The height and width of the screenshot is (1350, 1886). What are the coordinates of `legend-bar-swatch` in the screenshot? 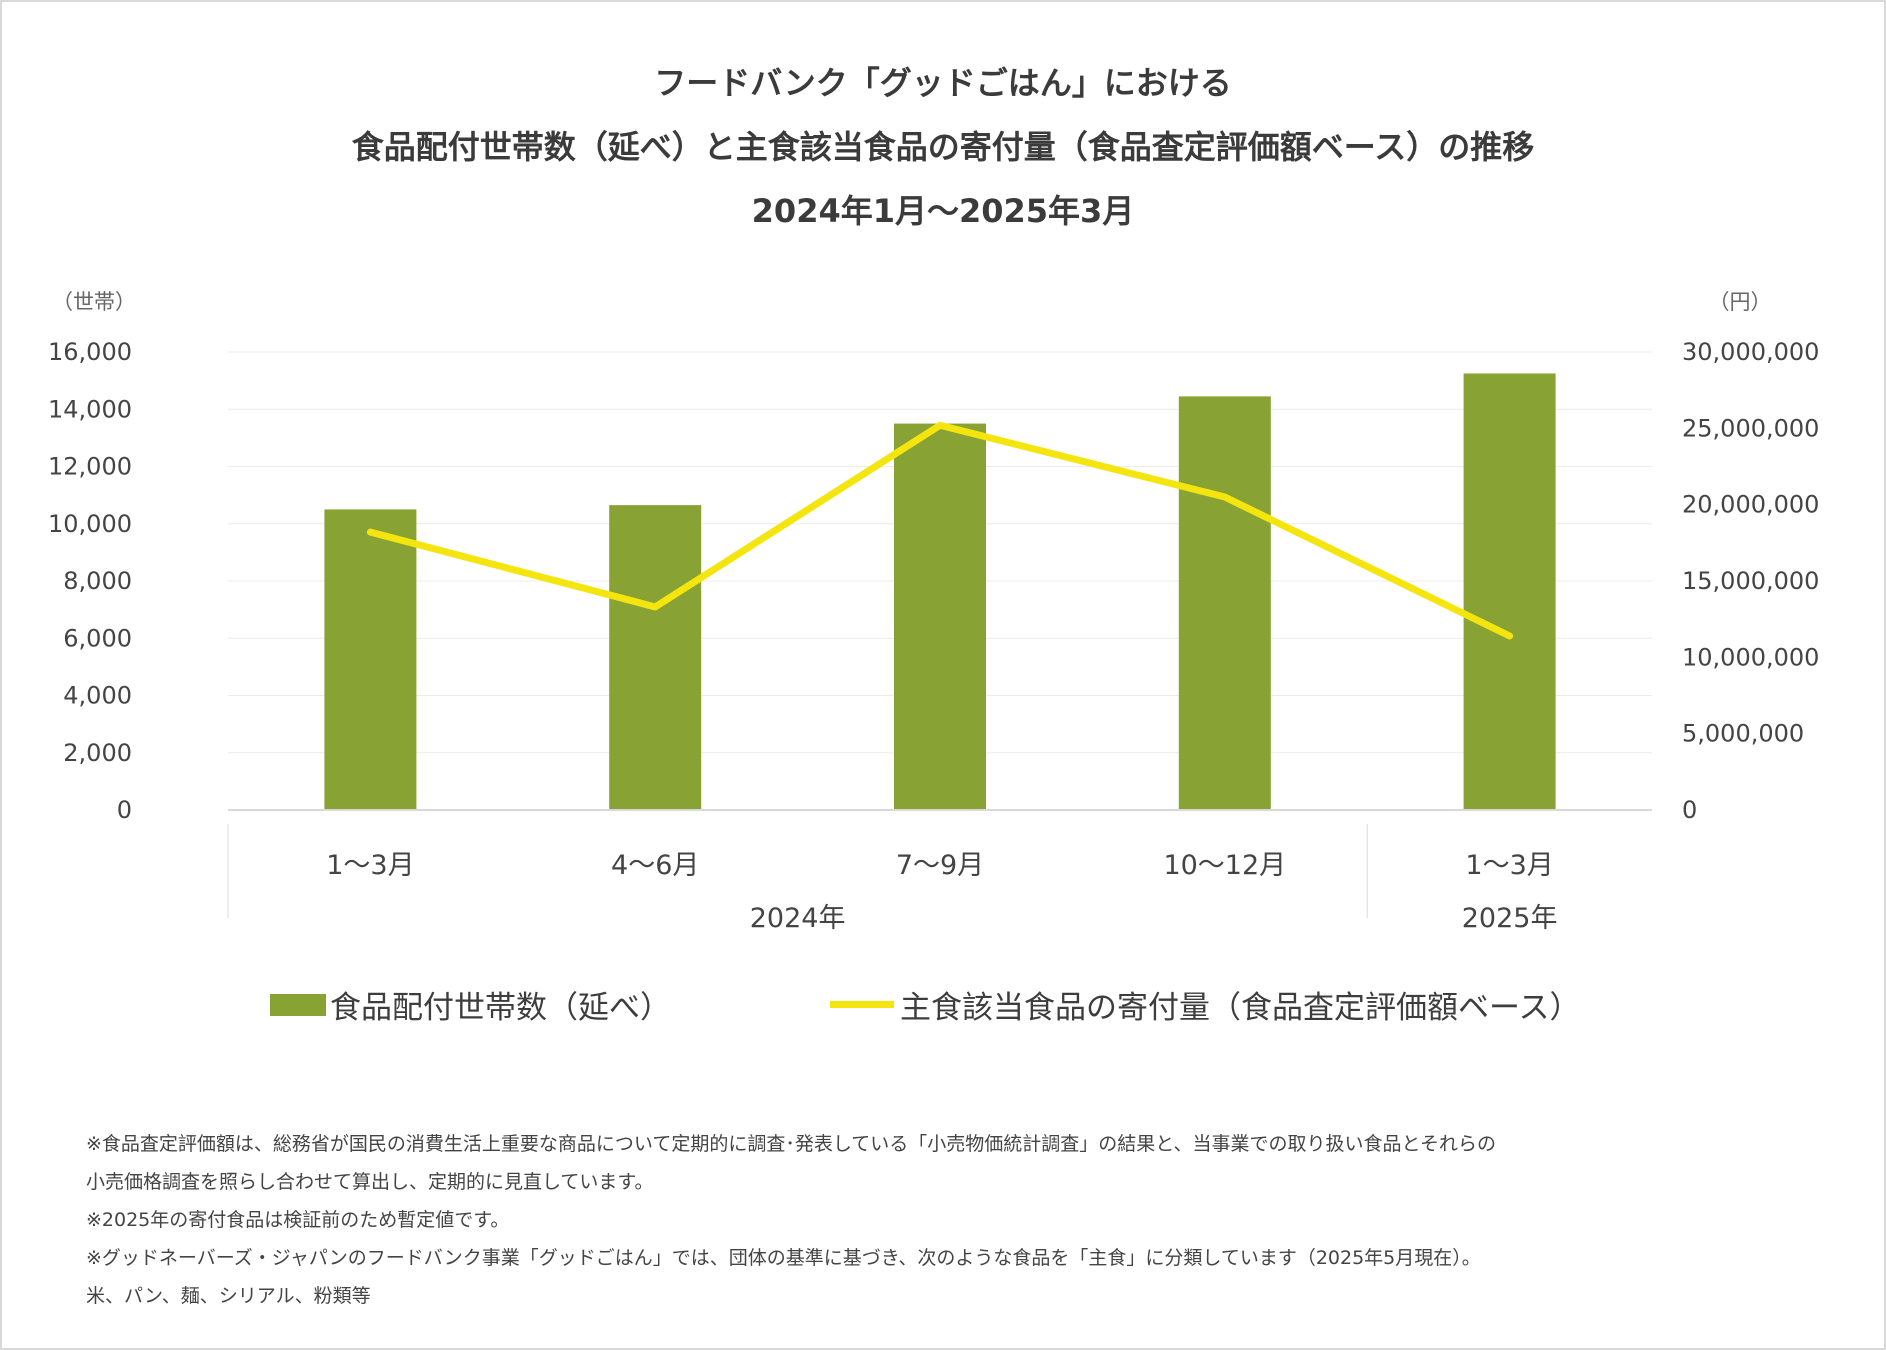 It's located at (298, 1004).